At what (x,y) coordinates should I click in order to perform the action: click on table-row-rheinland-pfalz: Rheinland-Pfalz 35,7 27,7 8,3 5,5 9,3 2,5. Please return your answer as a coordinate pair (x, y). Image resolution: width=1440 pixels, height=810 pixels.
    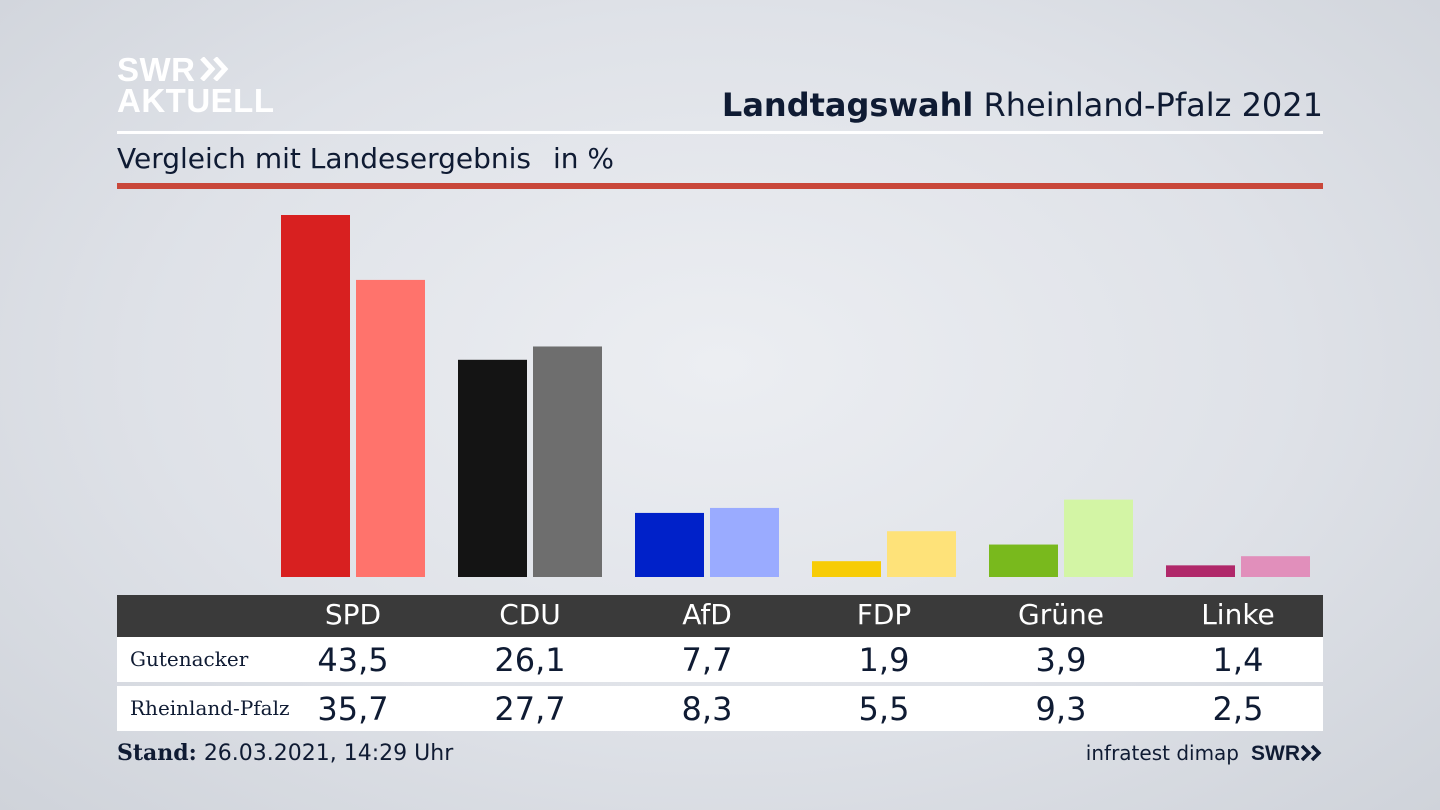
    Looking at the image, I should click on (720, 708).